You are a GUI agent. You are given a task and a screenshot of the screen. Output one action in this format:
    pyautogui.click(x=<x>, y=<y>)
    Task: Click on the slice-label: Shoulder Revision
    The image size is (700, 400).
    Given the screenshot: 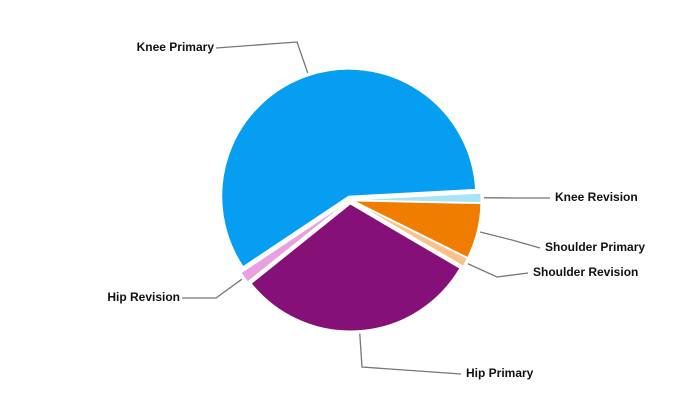 What is the action you would take?
    pyautogui.click(x=585, y=272)
    